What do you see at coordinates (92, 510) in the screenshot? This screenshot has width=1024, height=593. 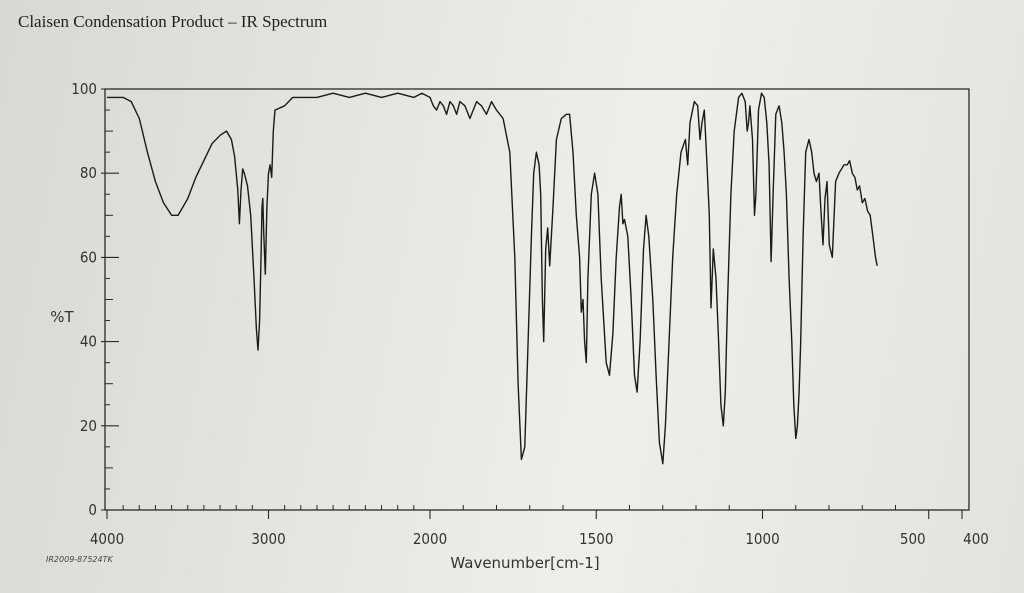 I see `y-tick-label: 0` at bounding box center [92, 510].